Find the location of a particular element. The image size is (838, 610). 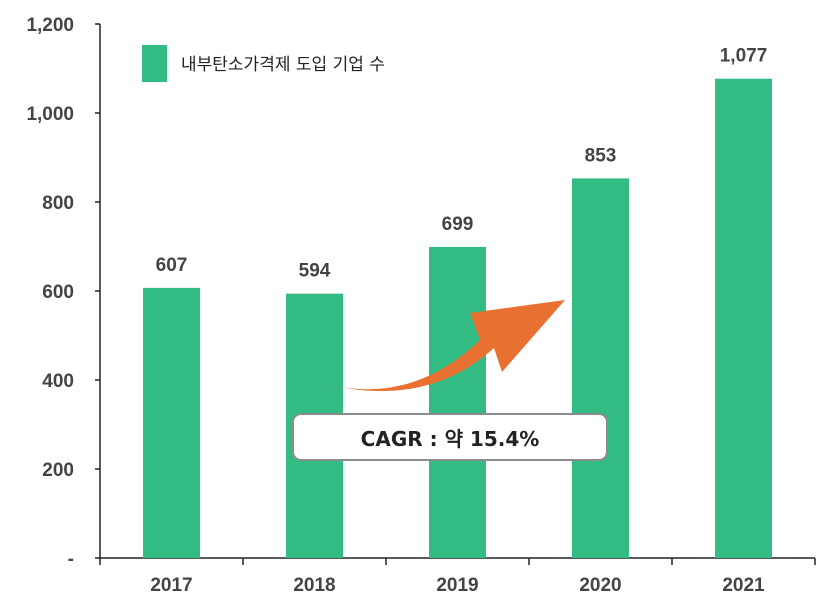

y-tick-label: 200 is located at coordinates (58, 470).